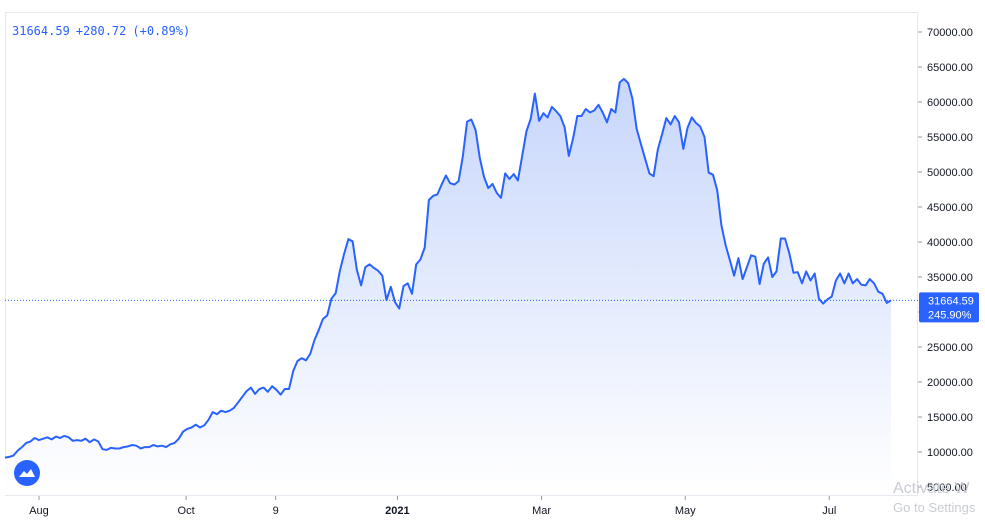 This screenshot has width=985, height=527. I want to click on x-tick-label: Jul, so click(829, 511).